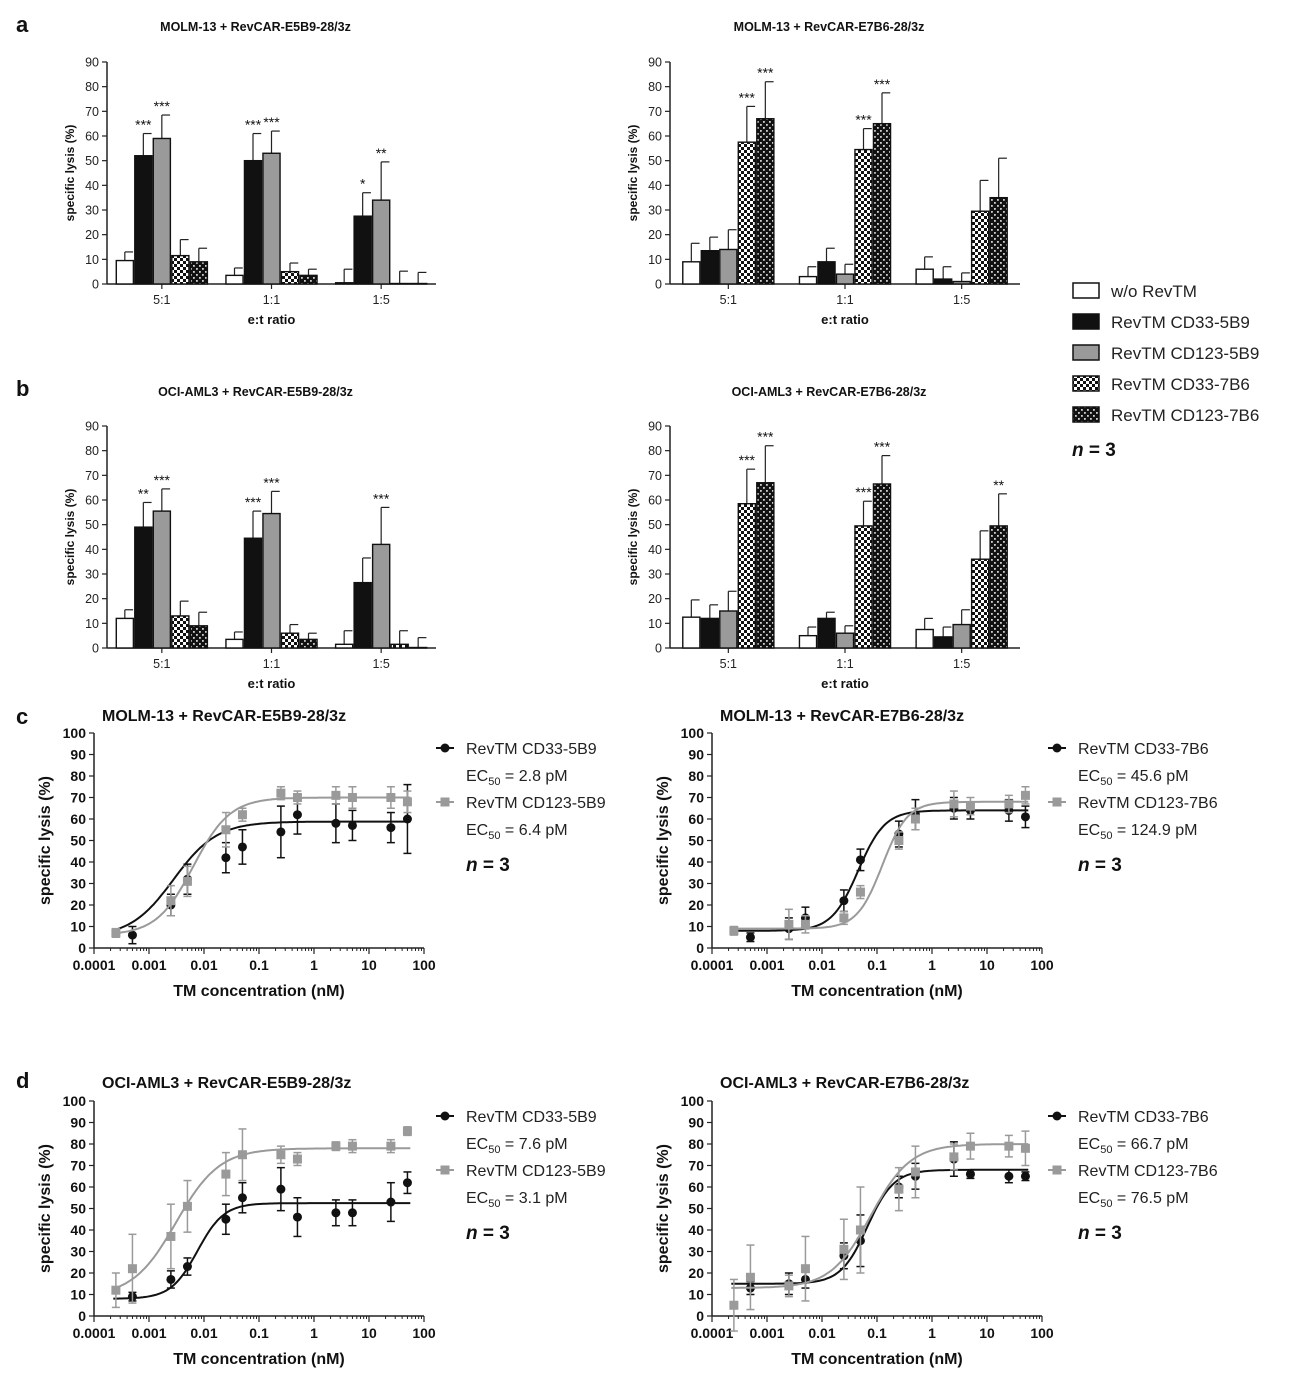  What do you see at coordinates (696, 1295) in the screenshot?
I see `y-tick-label: 10` at bounding box center [696, 1295].